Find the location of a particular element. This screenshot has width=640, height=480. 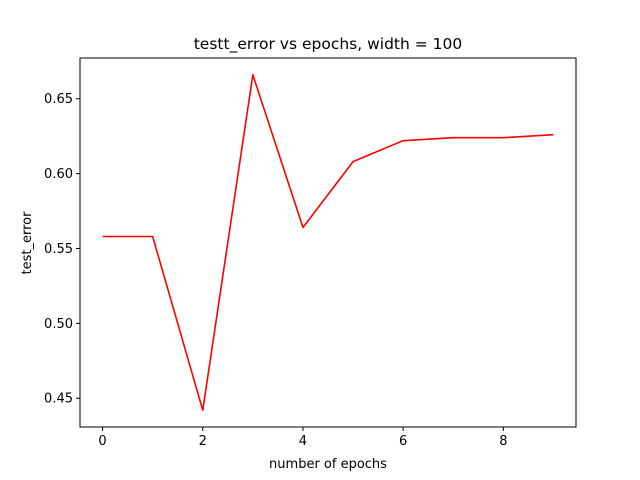

x-tick-label: 0 is located at coordinates (102, 441).